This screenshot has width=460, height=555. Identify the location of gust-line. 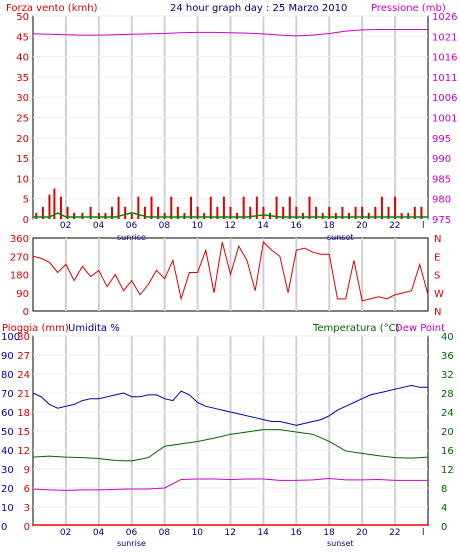
(230, 215).